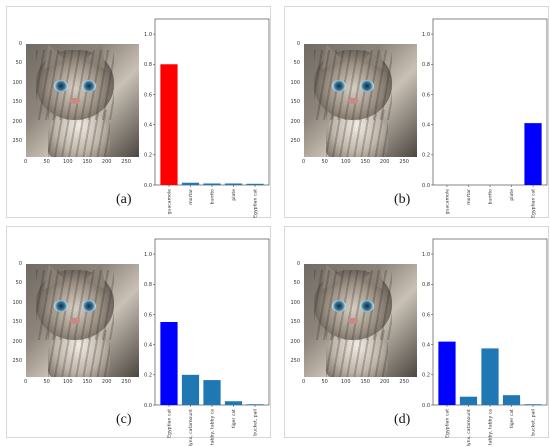  What do you see at coordinates (512, 419) in the screenshot?
I see `xtick-label: tiger cat` at bounding box center [512, 419].